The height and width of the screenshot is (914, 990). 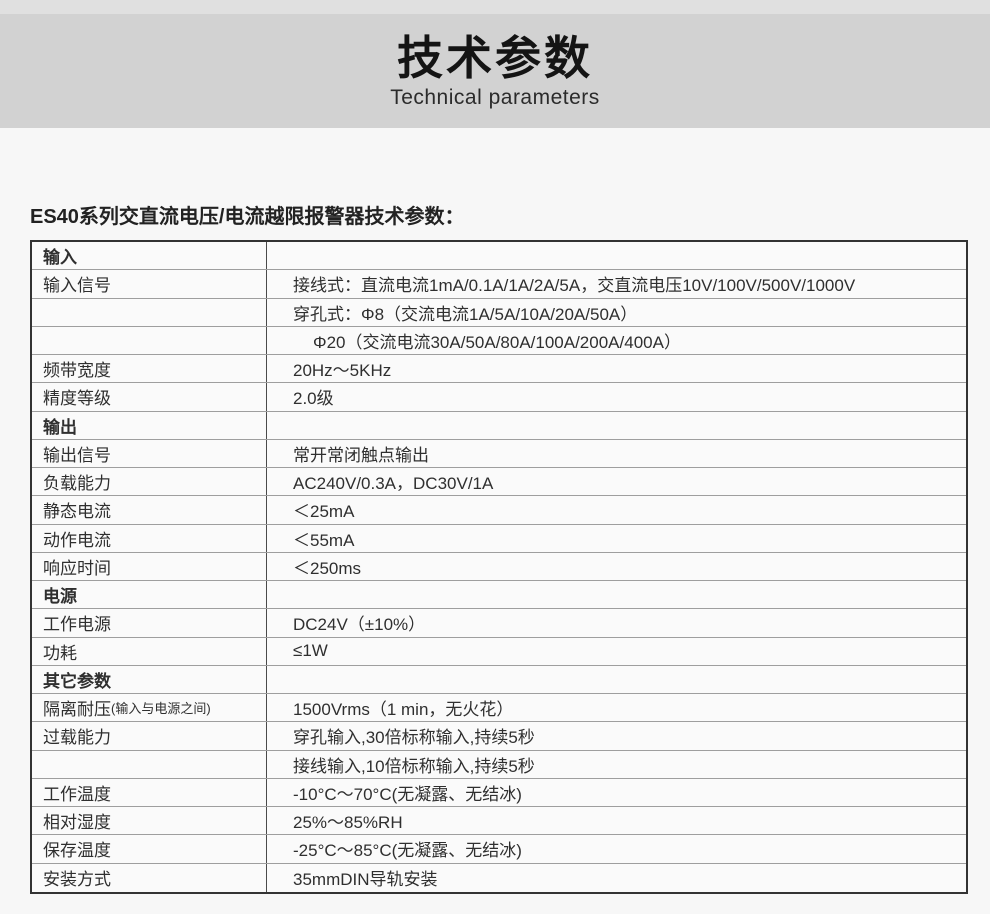 I want to click on param-name: 其它参数, so click(x=77, y=681).